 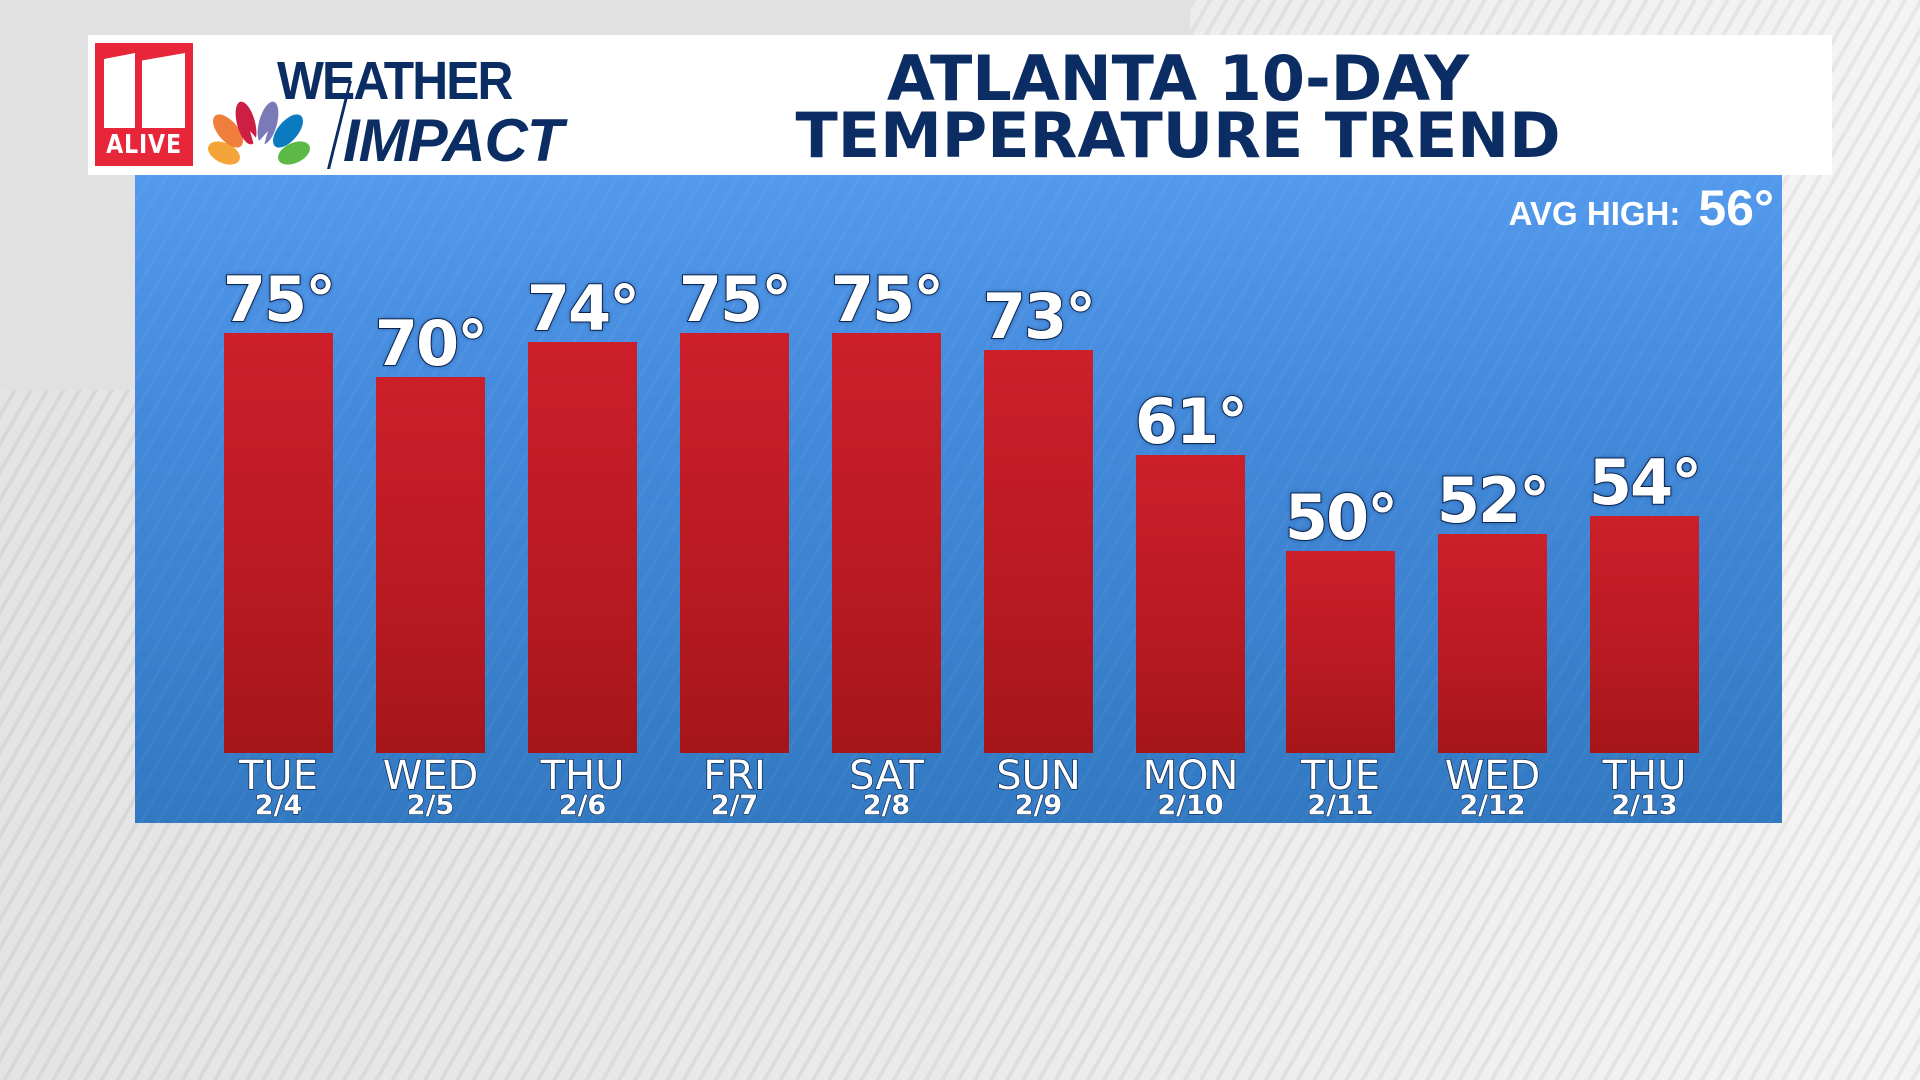 What do you see at coordinates (430, 805) in the screenshot?
I see `date-label: 2/5` at bounding box center [430, 805].